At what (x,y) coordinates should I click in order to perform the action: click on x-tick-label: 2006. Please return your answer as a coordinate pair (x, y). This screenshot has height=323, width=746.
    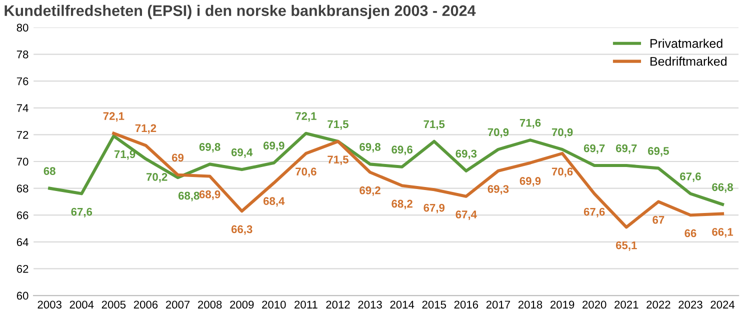
    Looking at the image, I should click on (146, 304).